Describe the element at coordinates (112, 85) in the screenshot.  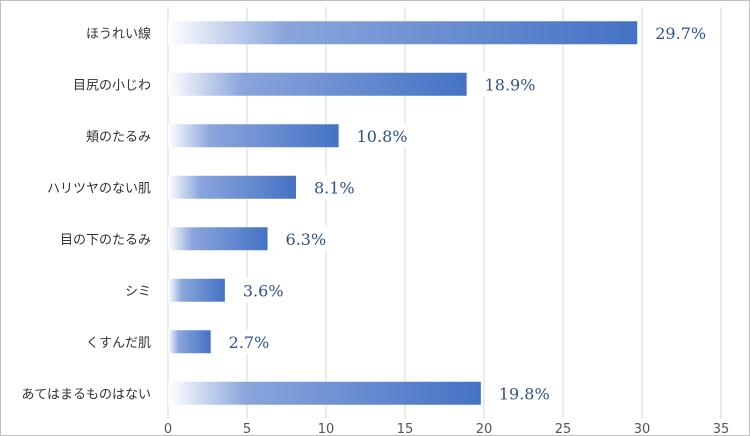
I see `category-label: 目尻の小じわ` at that location.